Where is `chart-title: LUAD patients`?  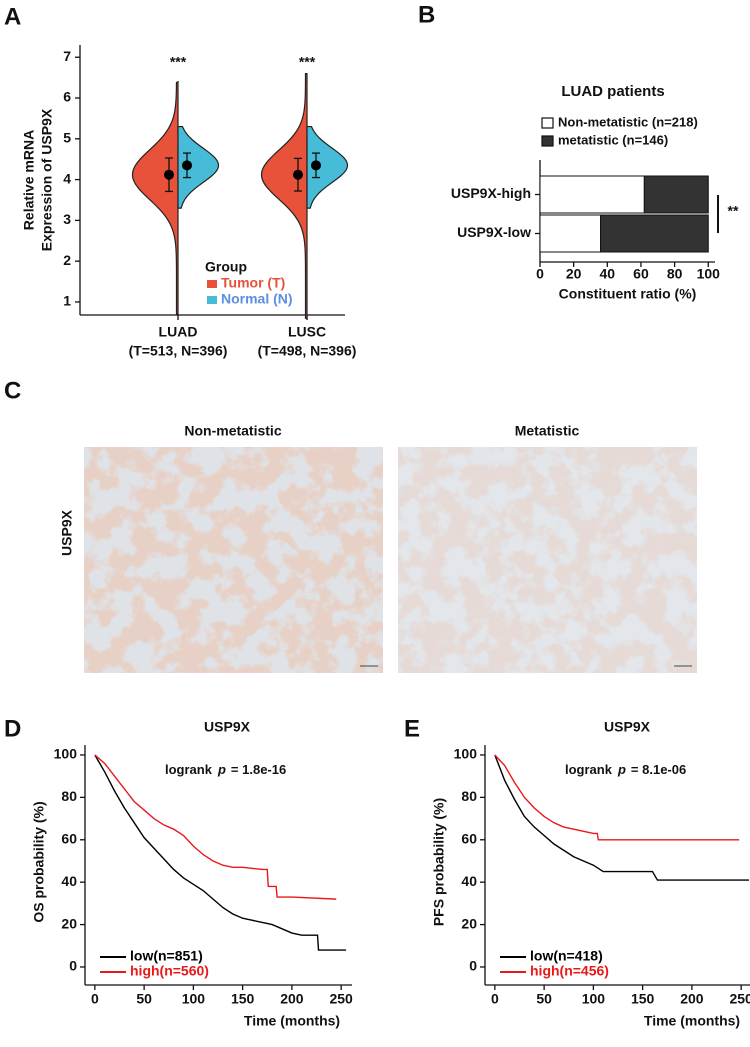
chart-title: LUAD patients is located at coordinates (612, 91).